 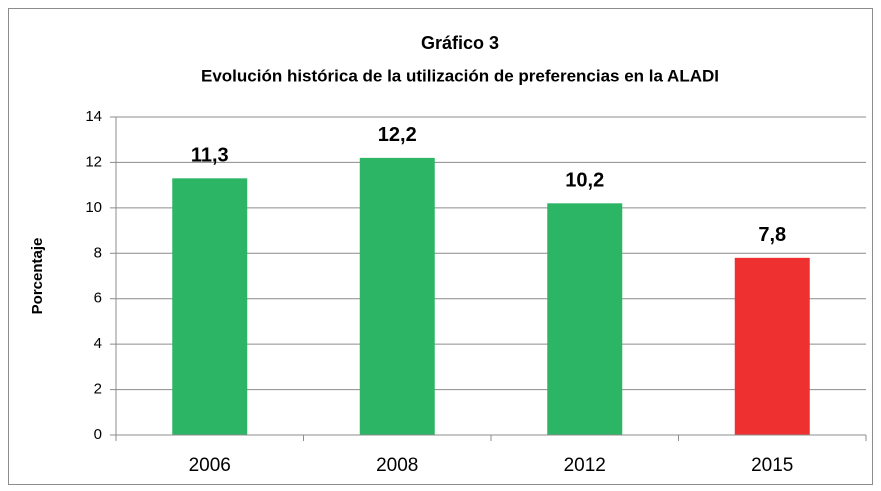 I want to click on x-tick-label: 2008, so click(x=397, y=465).